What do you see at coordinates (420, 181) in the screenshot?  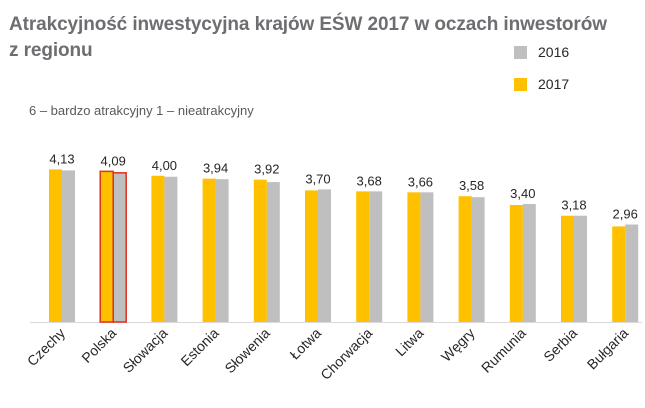 I see `data-label-7: 3,66` at bounding box center [420, 181].